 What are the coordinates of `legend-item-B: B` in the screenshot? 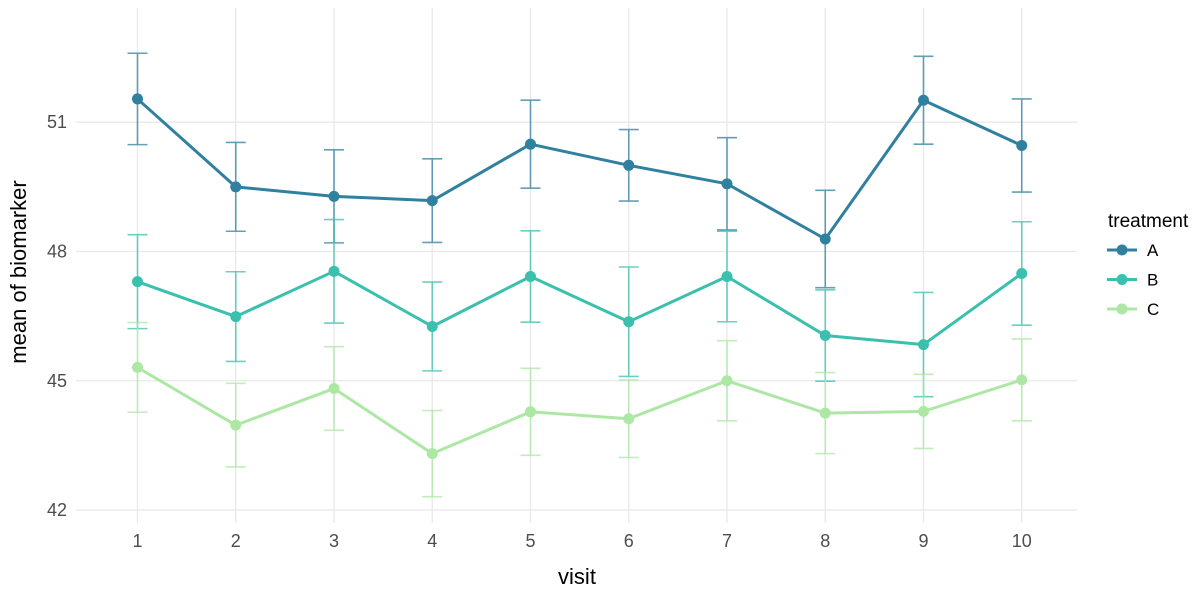 It's located at (1132, 280).